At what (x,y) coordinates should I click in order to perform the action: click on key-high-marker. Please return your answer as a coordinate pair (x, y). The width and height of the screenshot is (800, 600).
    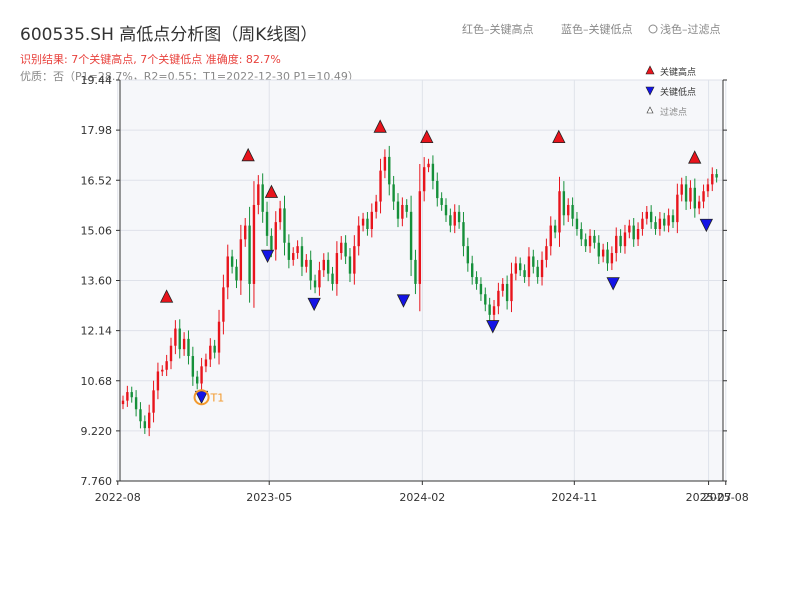
    Looking at the image, I should click on (248, 154).